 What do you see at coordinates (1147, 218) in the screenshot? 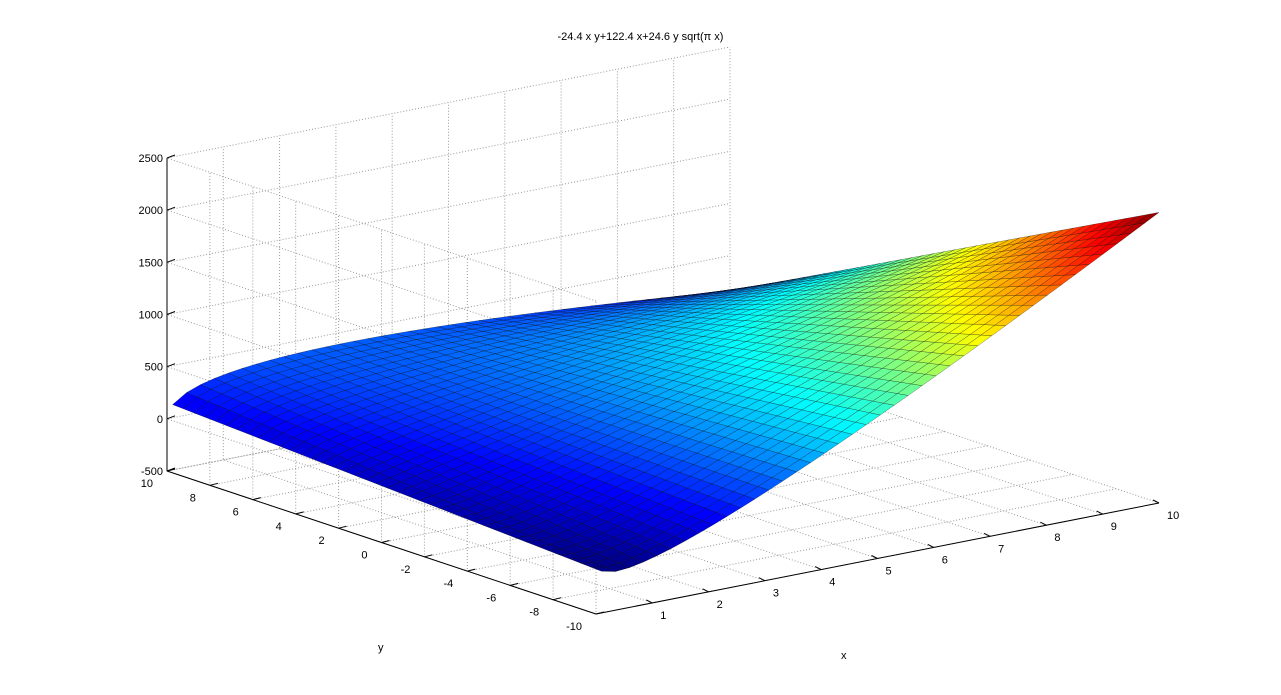
I see `surface-patch` at bounding box center [1147, 218].